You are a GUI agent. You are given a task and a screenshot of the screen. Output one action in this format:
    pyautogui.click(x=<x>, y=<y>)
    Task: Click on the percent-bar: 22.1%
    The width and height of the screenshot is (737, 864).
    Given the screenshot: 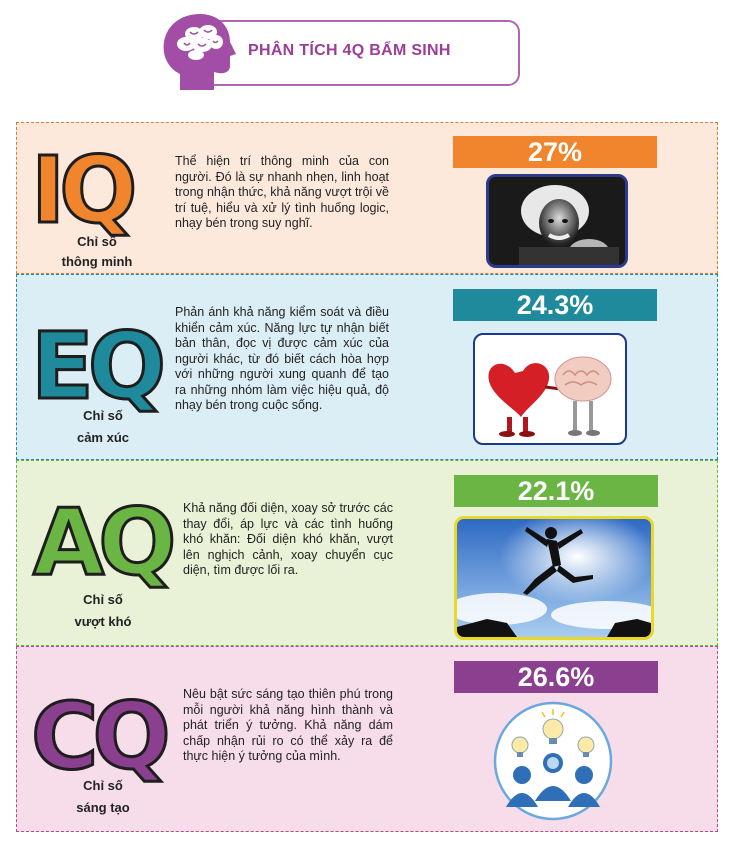 What is the action you would take?
    pyautogui.click(x=556, y=491)
    